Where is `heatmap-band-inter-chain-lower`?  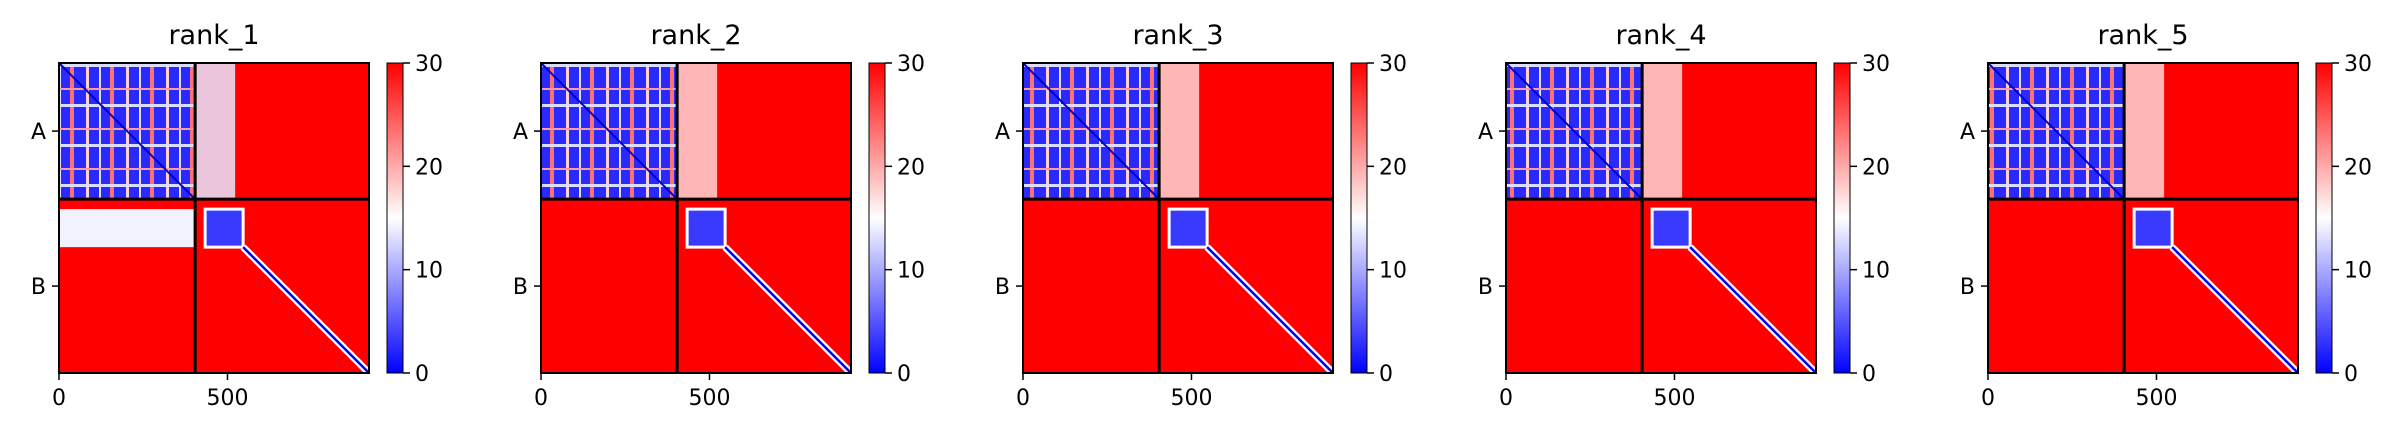
heatmap-band-inter-chain-lower is located at coordinates (127, 228).